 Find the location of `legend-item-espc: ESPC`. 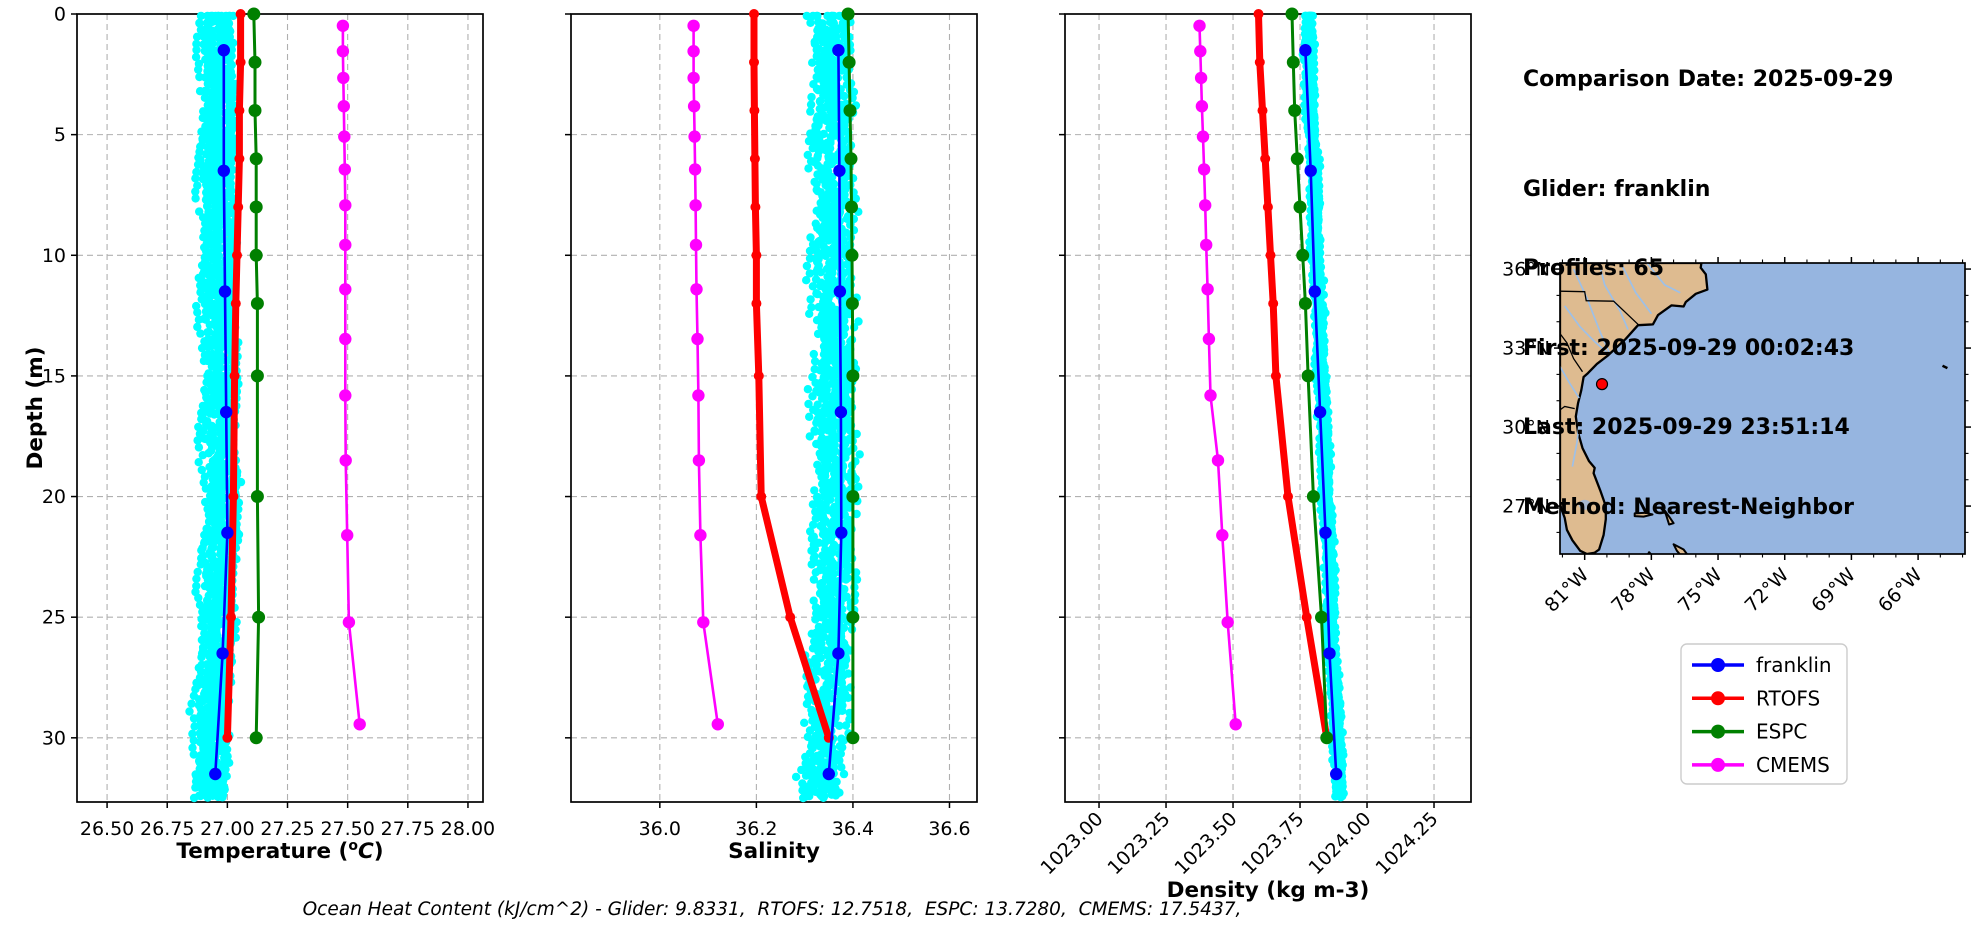

legend-item-espc: ESPC is located at coordinates (1749, 732).